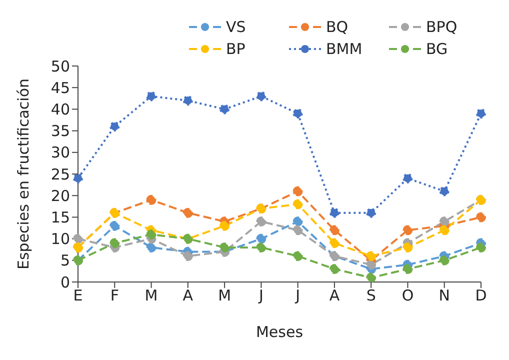 The width and height of the screenshot is (509, 360). What do you see at coordinates (65, 261) in the screenshot?
I see `y-tick-label: 5` at bounding box center [65, 261].